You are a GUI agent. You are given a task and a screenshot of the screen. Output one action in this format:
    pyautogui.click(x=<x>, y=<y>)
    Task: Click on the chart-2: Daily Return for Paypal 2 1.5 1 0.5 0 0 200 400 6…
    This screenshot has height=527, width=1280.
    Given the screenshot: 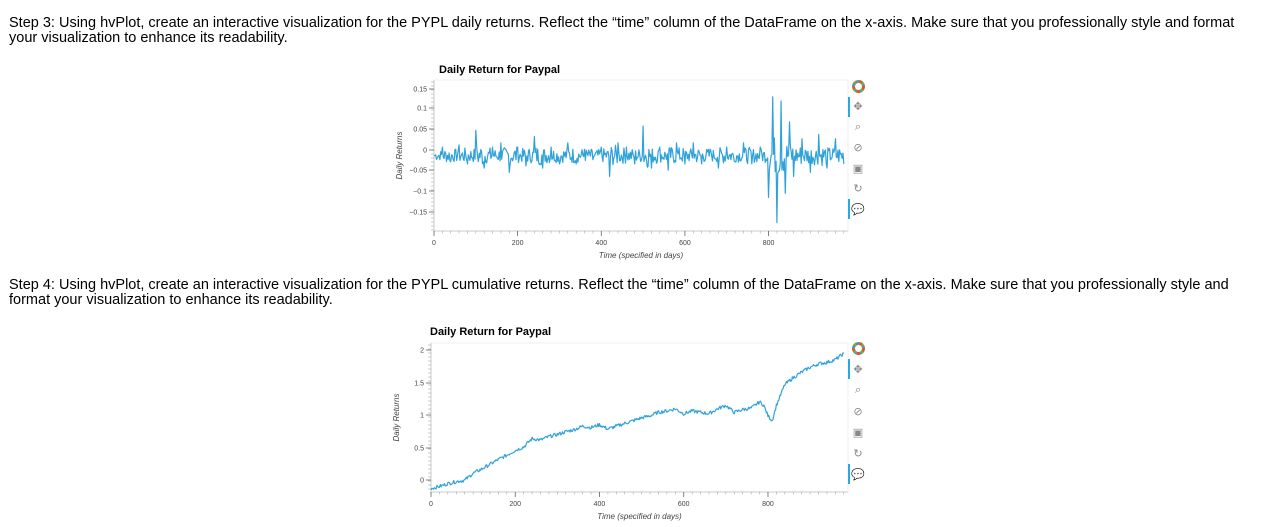 What is the action you would take?
    pyautogui.click(x=620, y=423)
    